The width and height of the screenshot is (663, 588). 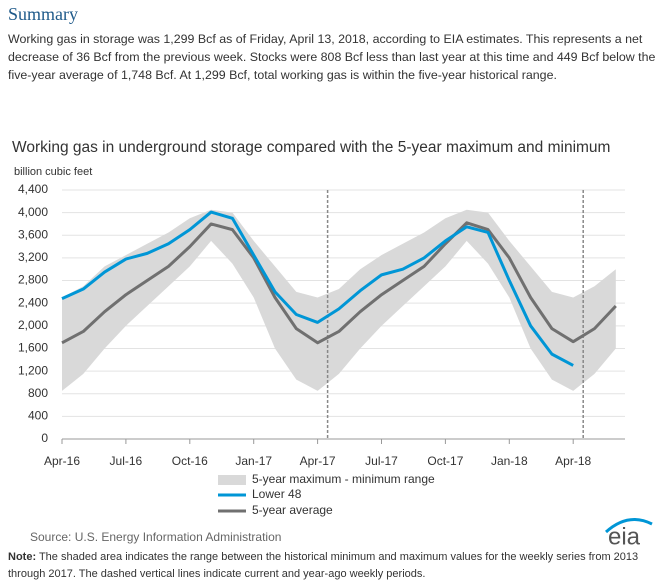 I want to click on x-tick-label: Apr-17, so click(x=318, y=461).